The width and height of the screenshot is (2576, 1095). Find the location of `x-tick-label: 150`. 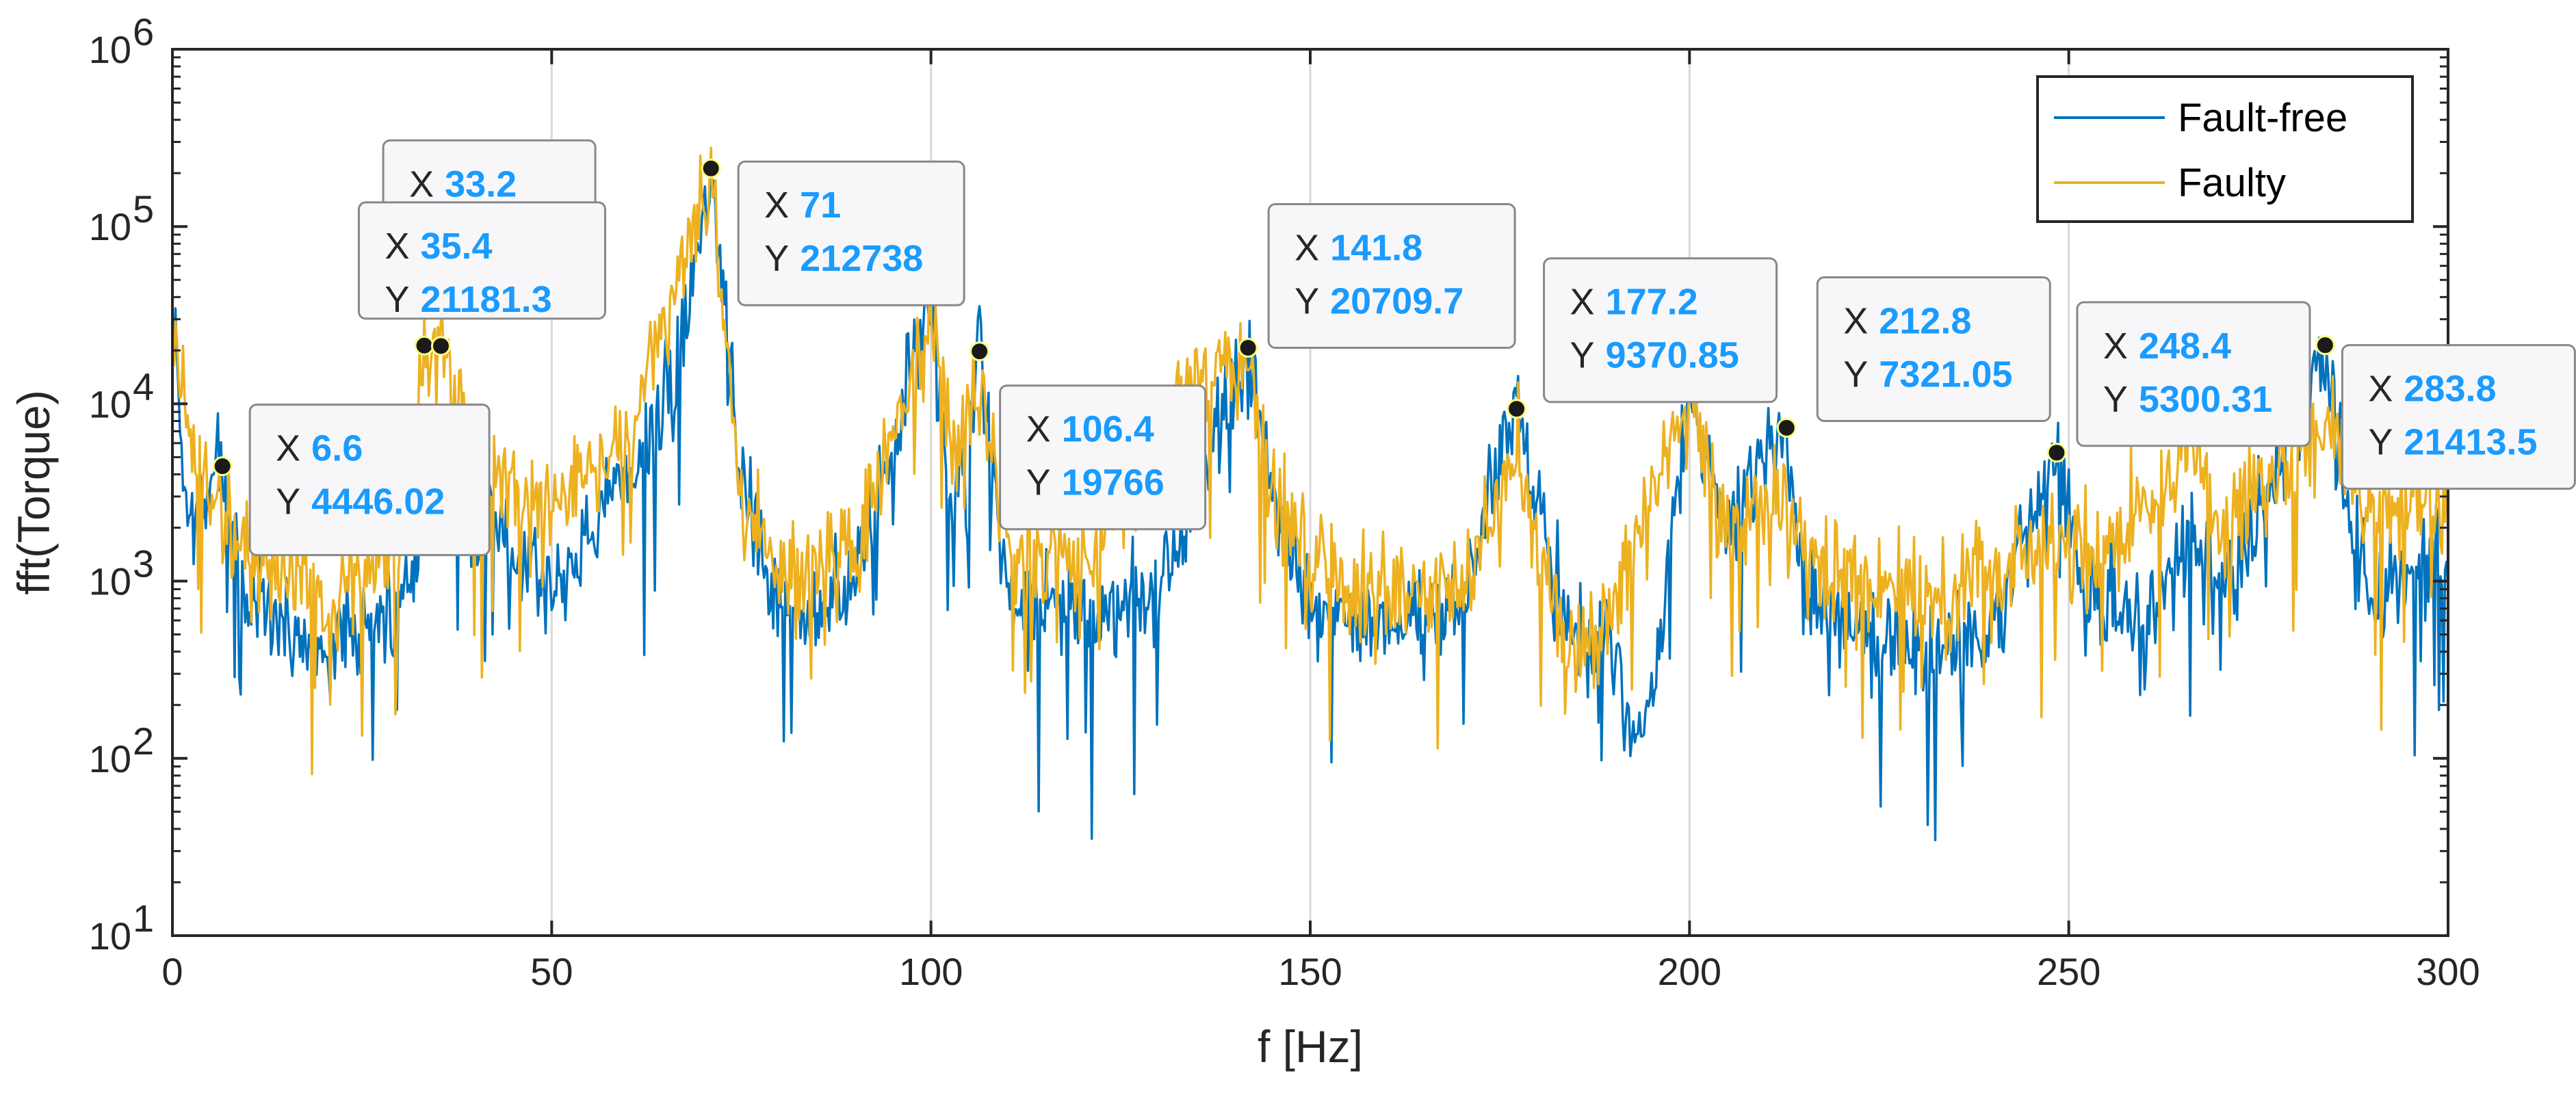

x-tick-label: 150 is located at coordinates (1310, 971).